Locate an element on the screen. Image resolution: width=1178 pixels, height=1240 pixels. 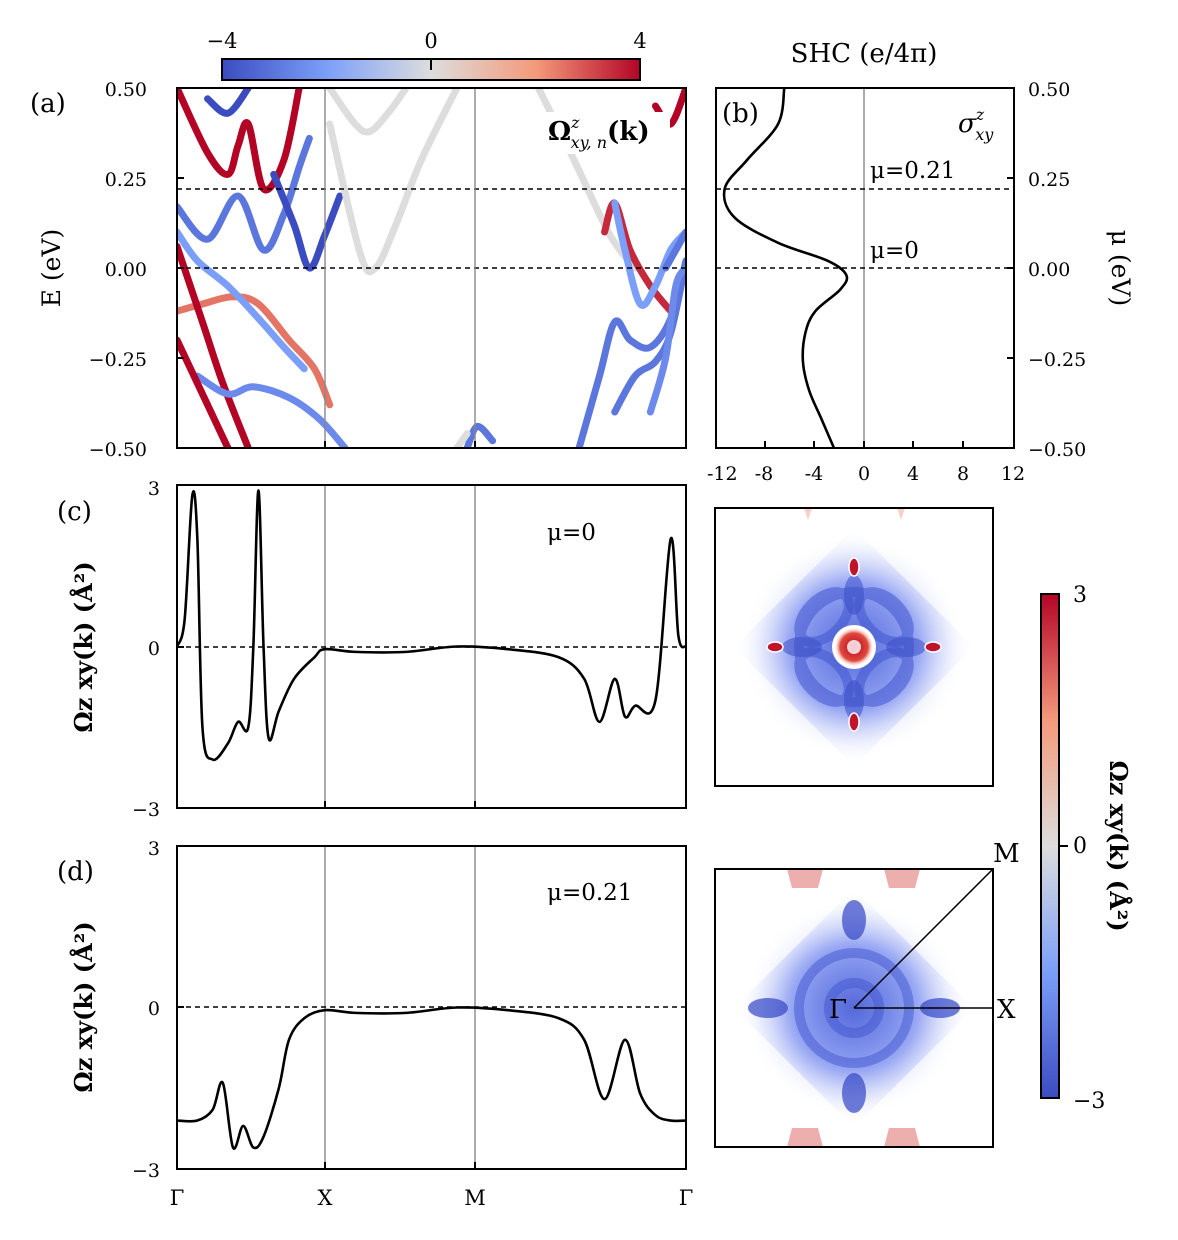
bz-map-mu0-frame is located at coordinates (854, 647).